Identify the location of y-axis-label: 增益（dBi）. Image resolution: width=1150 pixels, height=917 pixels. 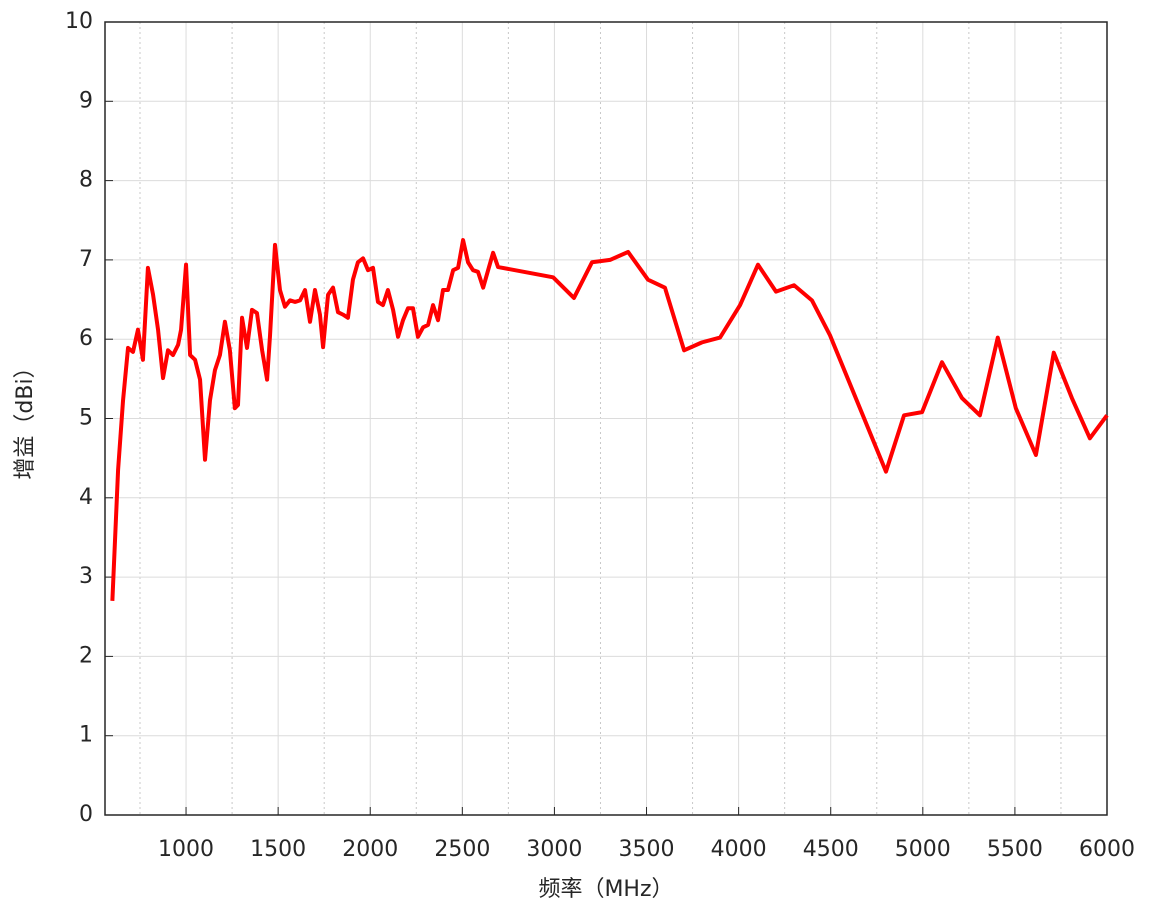
(25, 417).